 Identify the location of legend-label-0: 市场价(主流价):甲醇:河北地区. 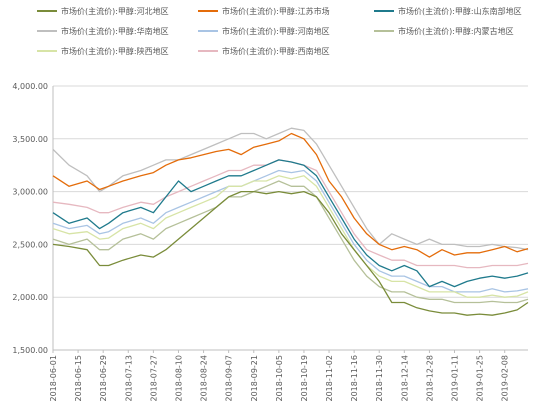
(115, 11).